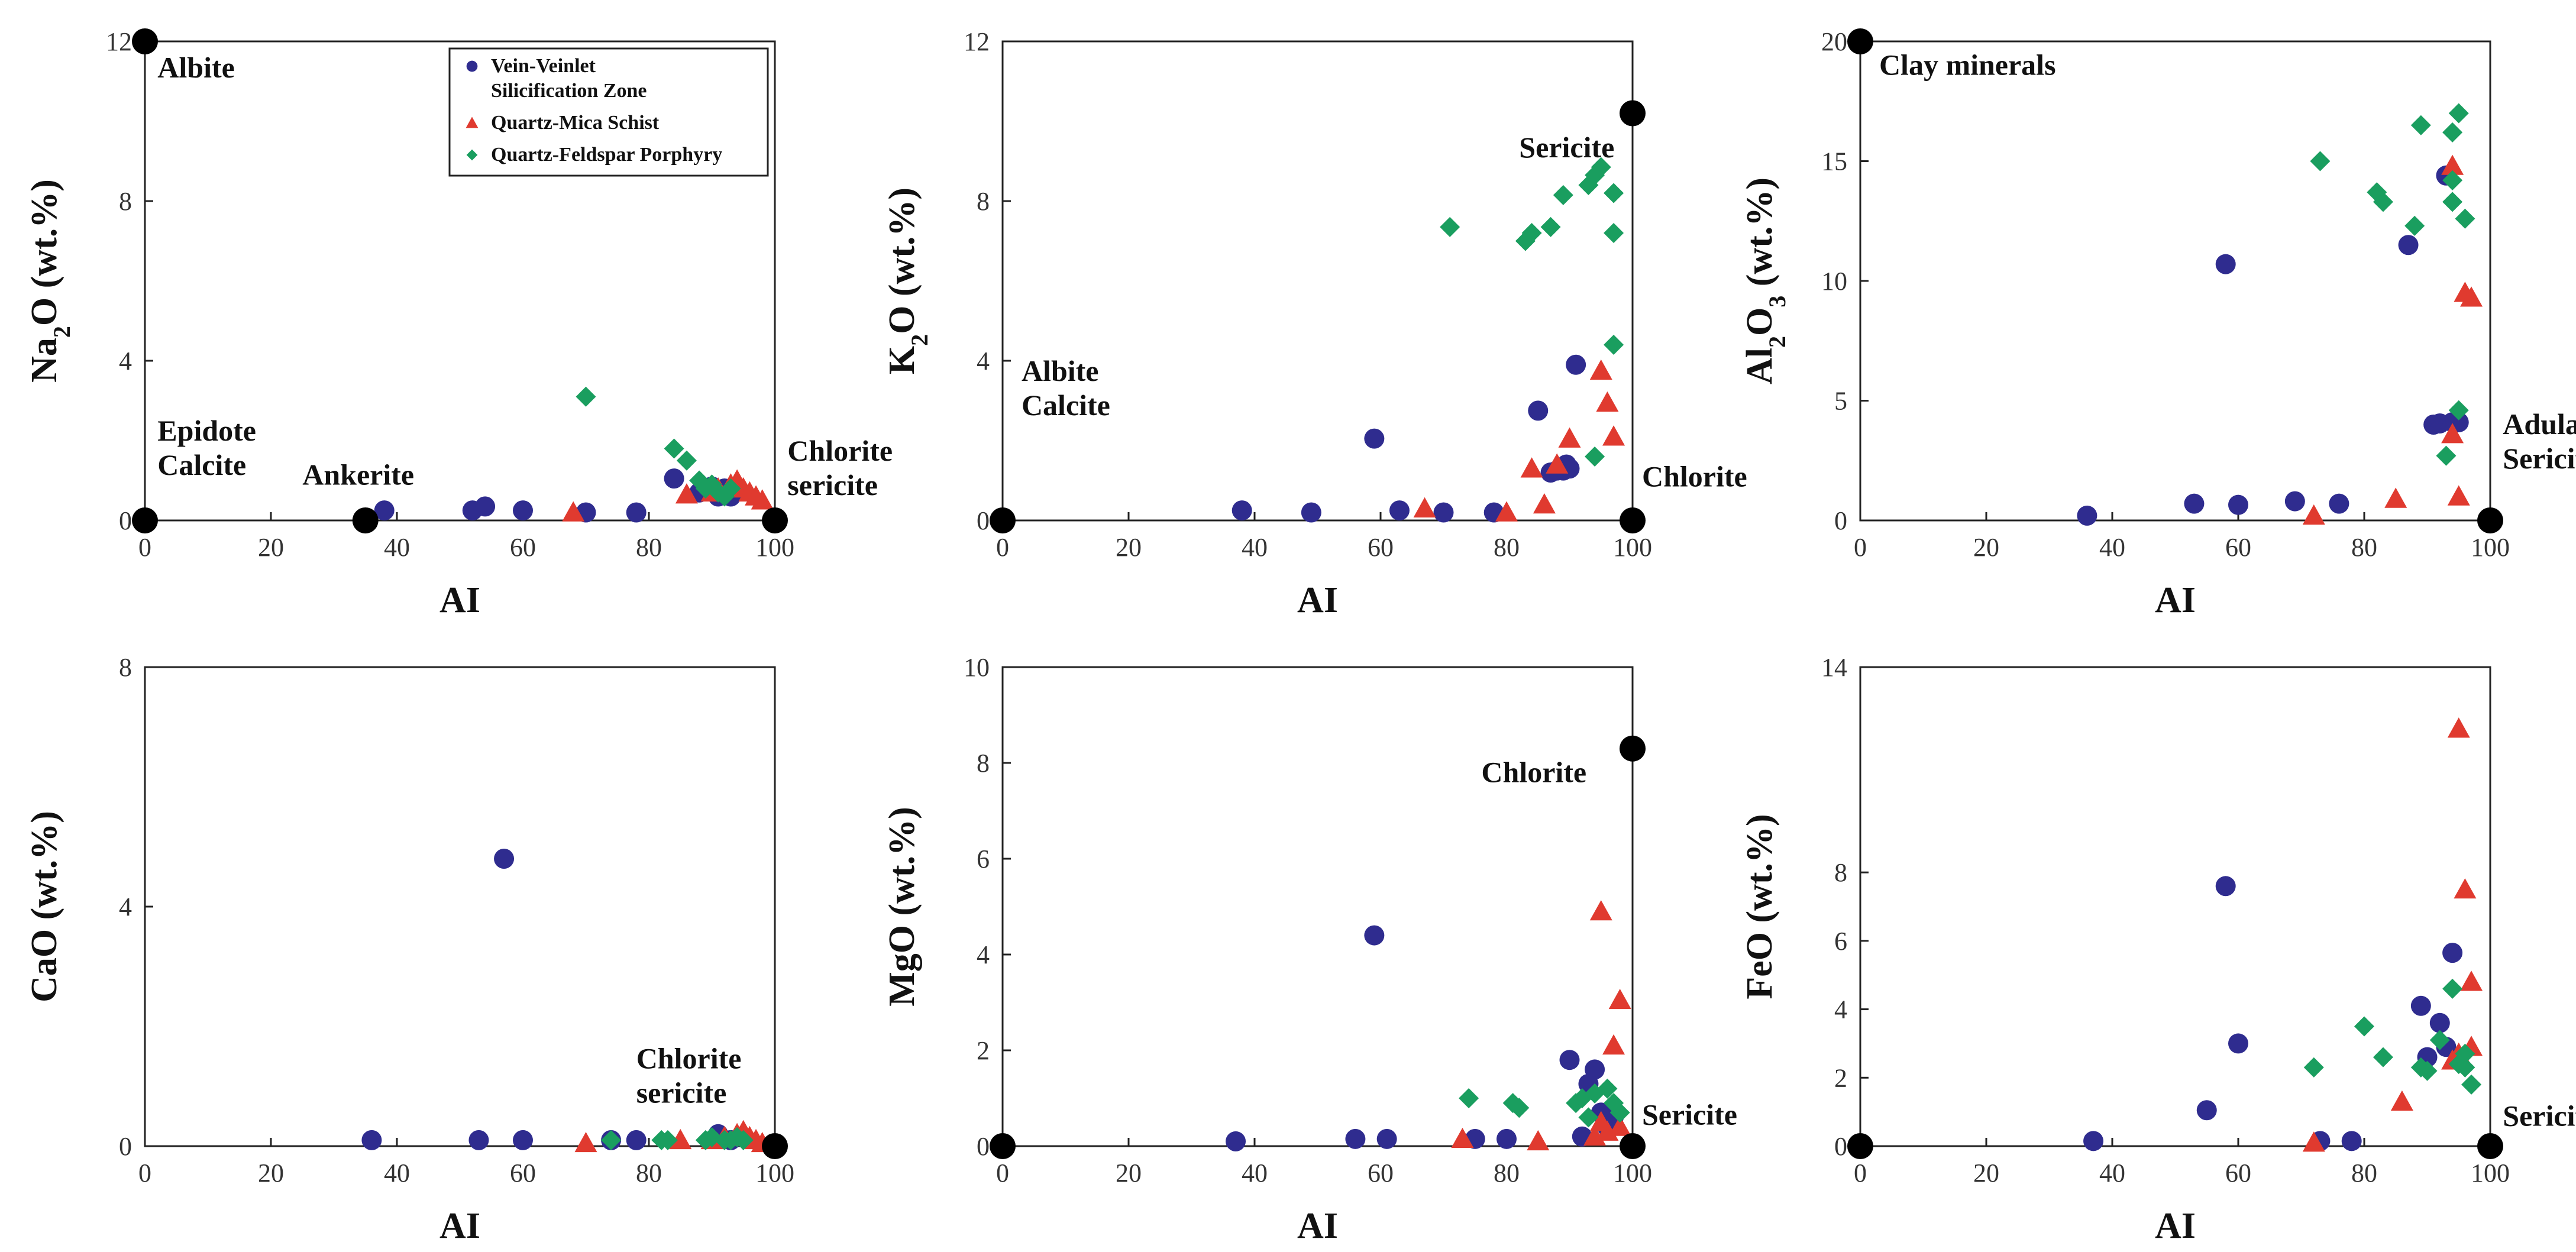 This screenshot has width=2576, height=1252. What do you see at coordinates (1760, 906) in the screenshot?
I see `y-axis-label: FeO (wt.%)` at bounding box center [1760, 906].